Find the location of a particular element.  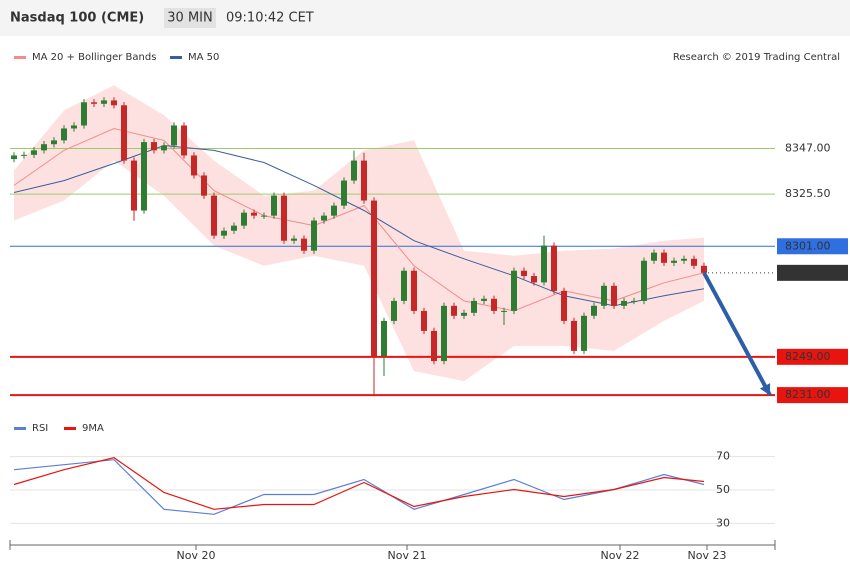

x-tick-label: Nov 22 is located at coordinates (620, 555).